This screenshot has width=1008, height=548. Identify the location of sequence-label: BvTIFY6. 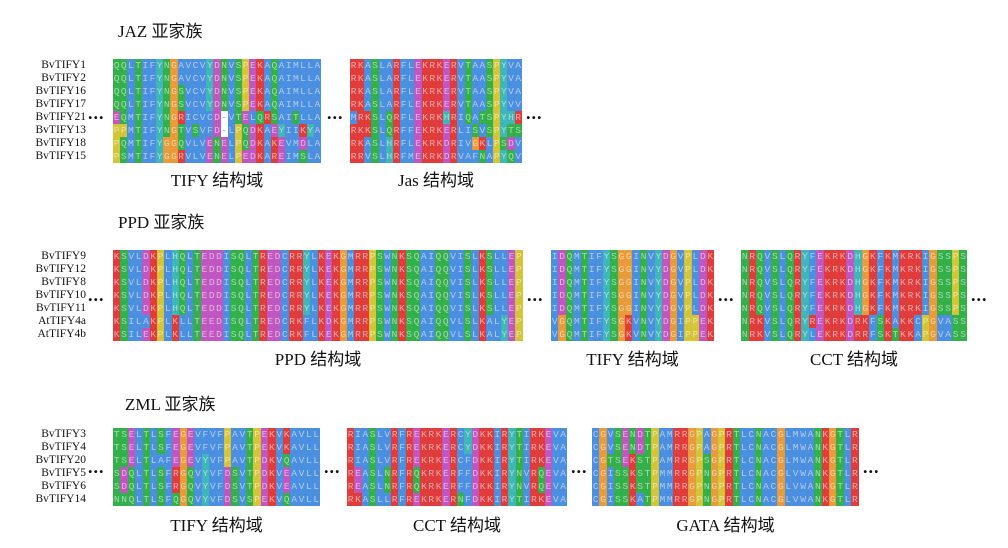
(63, 486).